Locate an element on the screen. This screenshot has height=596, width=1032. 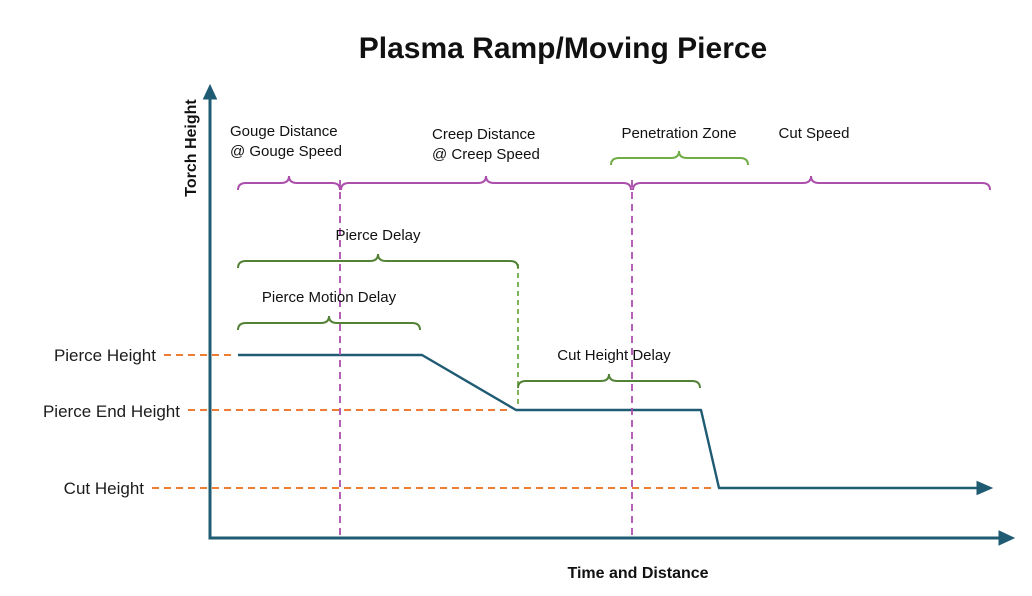
cut-speed-label: Cut Speed is located at coordinates (814, 133).